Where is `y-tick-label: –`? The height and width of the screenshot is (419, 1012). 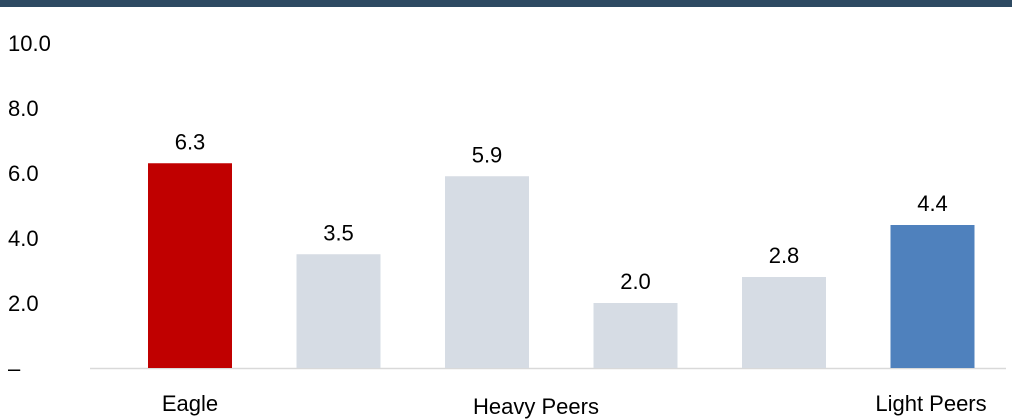 y-tick-label: – is located at coordinates (14, 368).